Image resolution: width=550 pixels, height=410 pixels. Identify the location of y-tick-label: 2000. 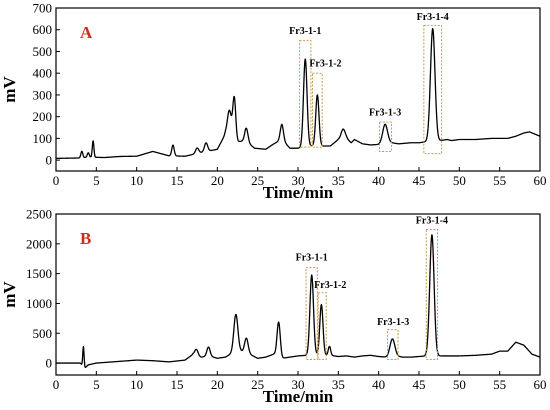
(39, 243).